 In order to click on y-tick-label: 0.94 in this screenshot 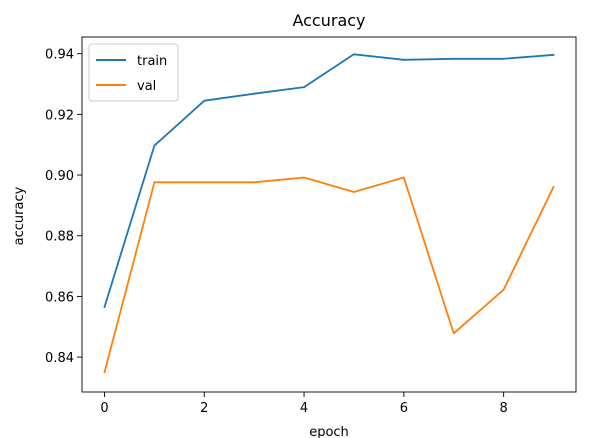, I will do `click(59, 55)`.